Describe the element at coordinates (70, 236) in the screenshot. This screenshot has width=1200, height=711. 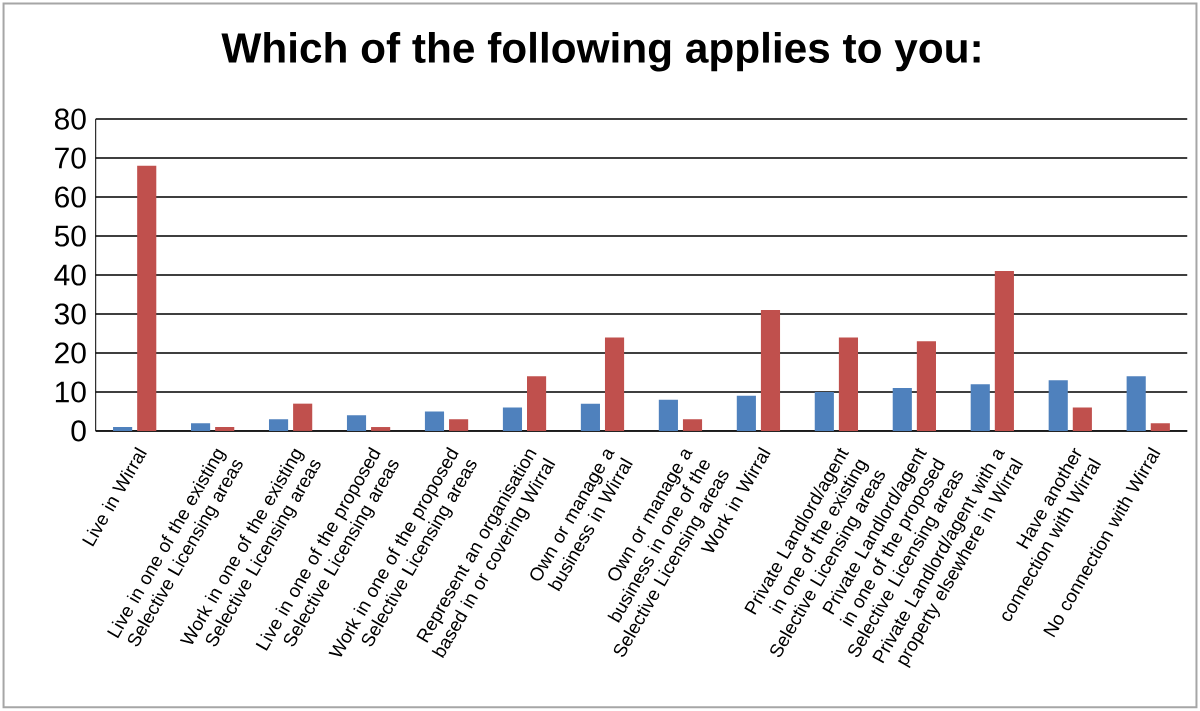
I see `y-tick-label: 50` at that location.